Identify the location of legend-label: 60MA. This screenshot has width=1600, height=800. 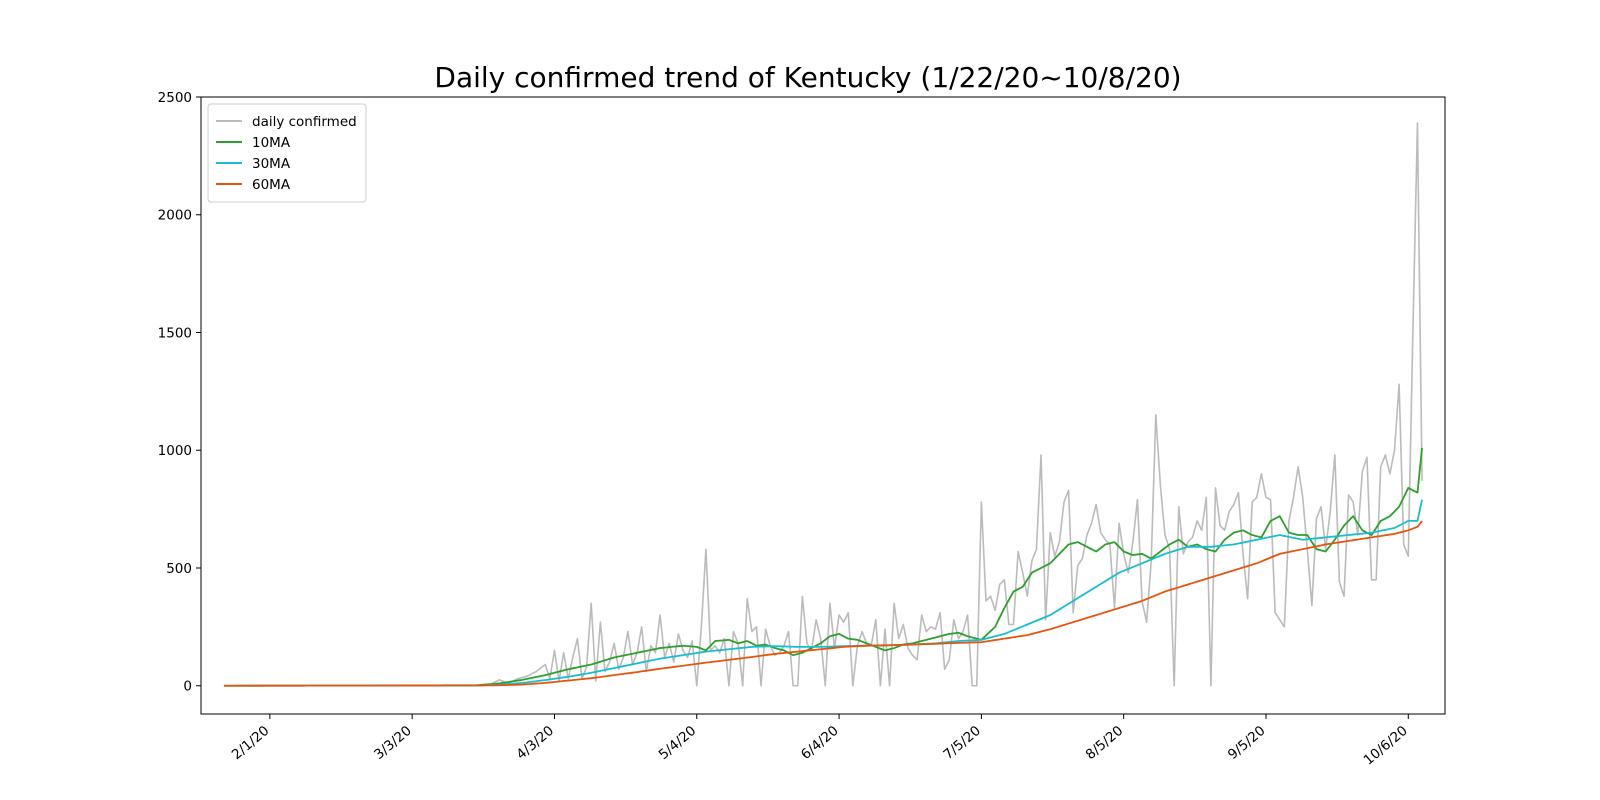
(271, 185).